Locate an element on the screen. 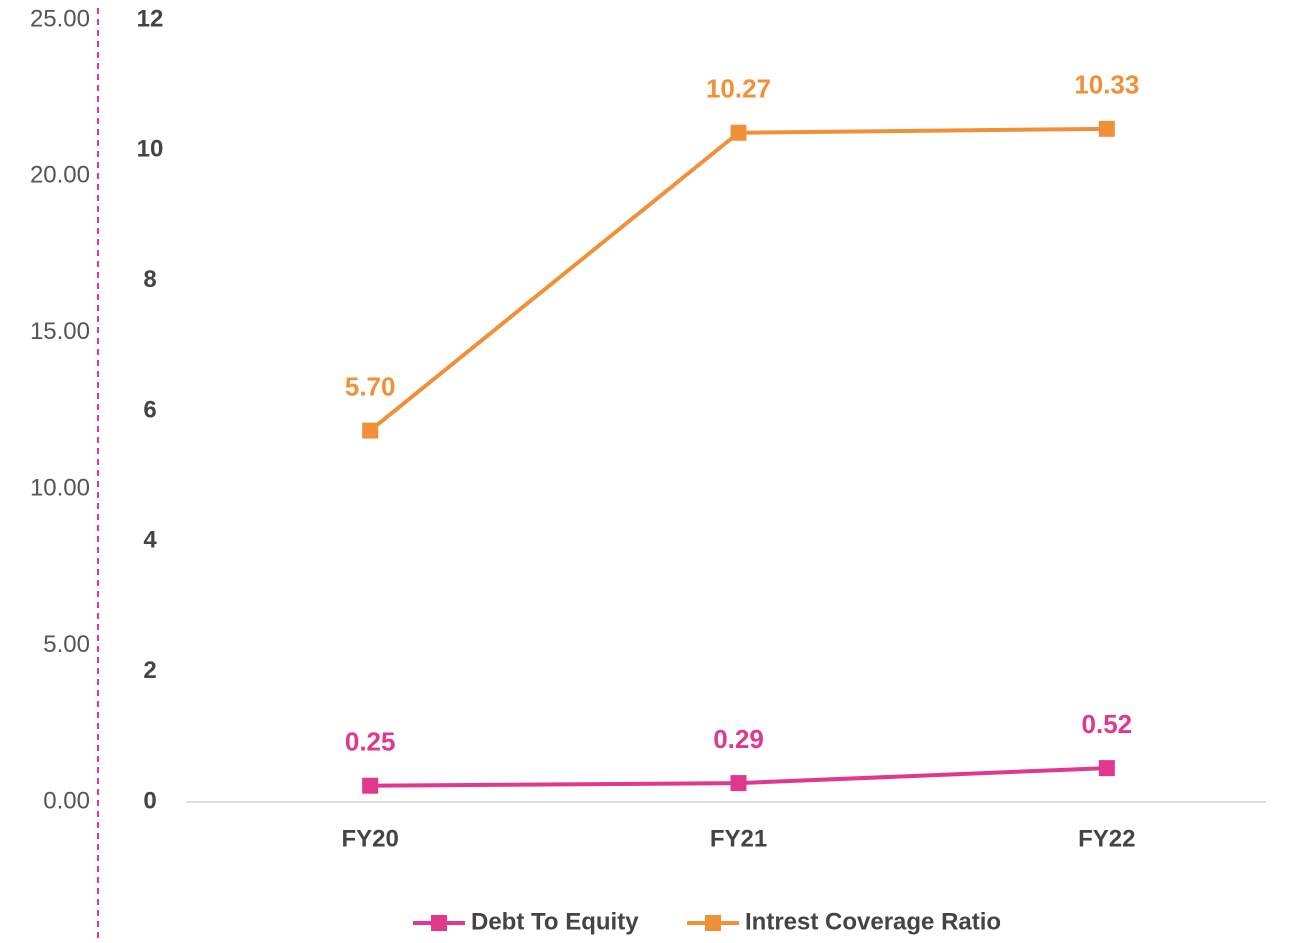  legend-label: Debt To Equity is located at coordinates (555, 921).